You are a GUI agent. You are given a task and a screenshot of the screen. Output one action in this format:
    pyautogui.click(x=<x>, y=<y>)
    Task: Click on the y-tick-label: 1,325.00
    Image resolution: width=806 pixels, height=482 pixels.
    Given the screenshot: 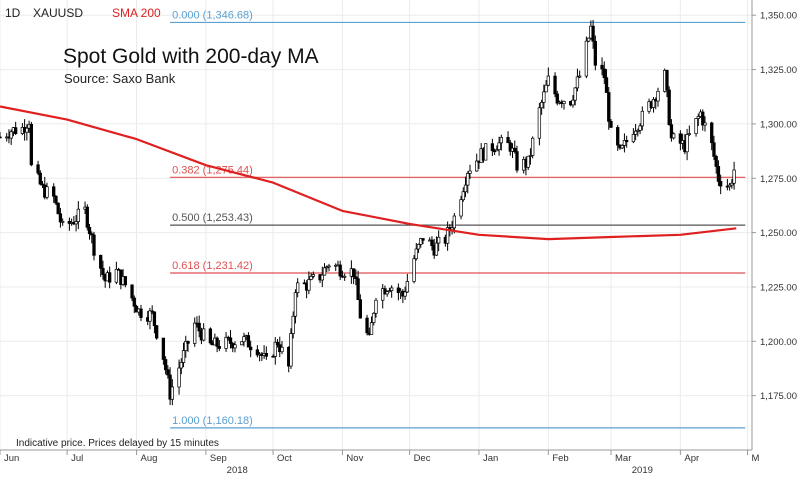 What is the action you would take?
    pyautogui.click(x=778, y=70)
    